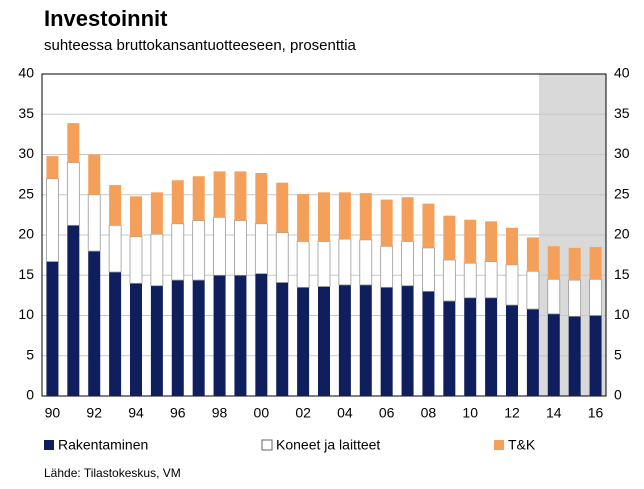  What do you see at coordinates (618, 395) in the screenshot?
I see `y2-tick-label: 0` at bounding box center [618, 395].